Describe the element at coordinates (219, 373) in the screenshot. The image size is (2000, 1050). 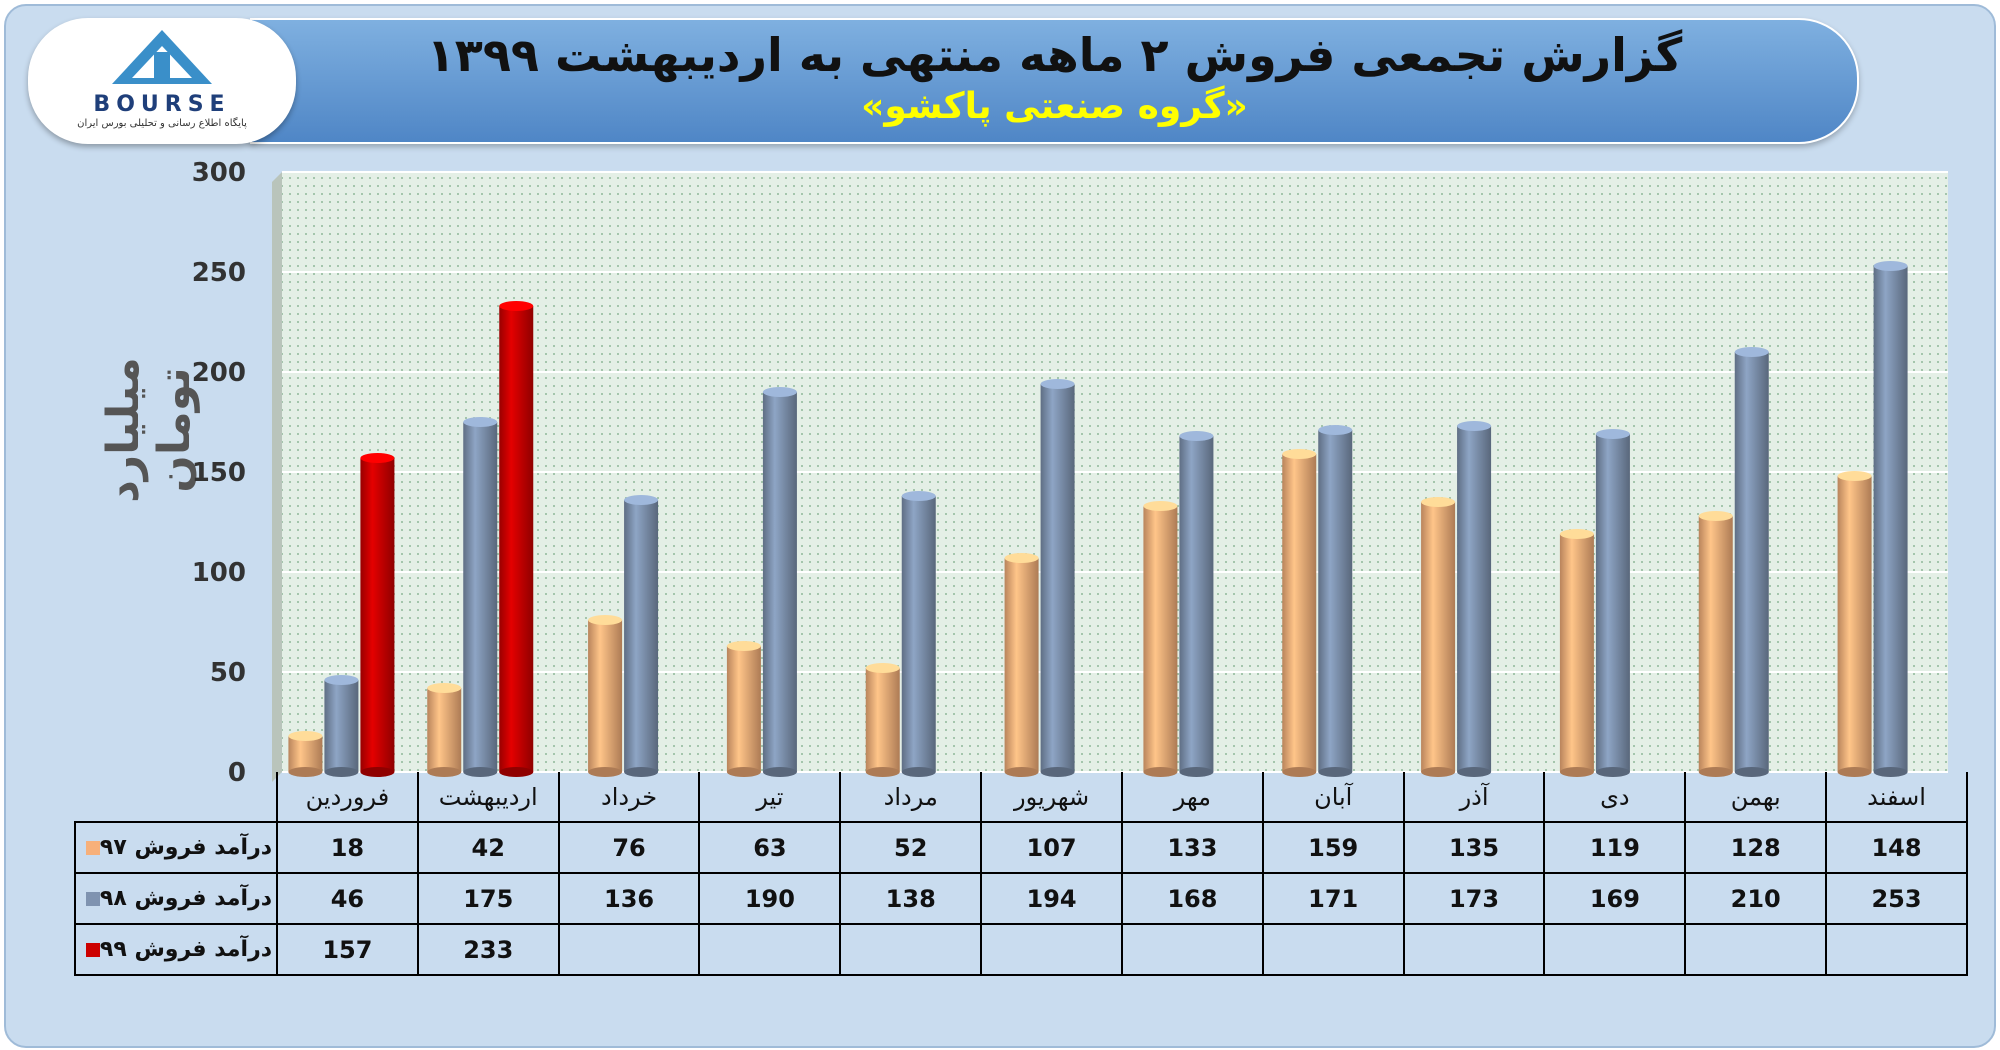
I see `y-tick-label: 200` at that location.